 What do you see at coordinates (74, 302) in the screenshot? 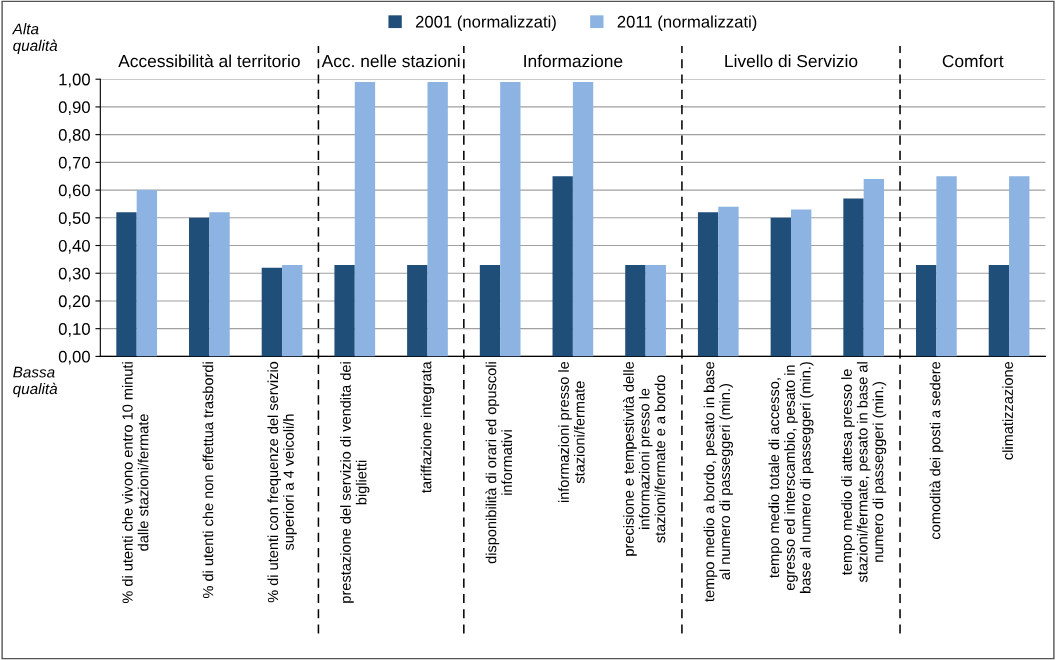
I see `y-tick-label: 0,20` at bounding box center [74, 302].